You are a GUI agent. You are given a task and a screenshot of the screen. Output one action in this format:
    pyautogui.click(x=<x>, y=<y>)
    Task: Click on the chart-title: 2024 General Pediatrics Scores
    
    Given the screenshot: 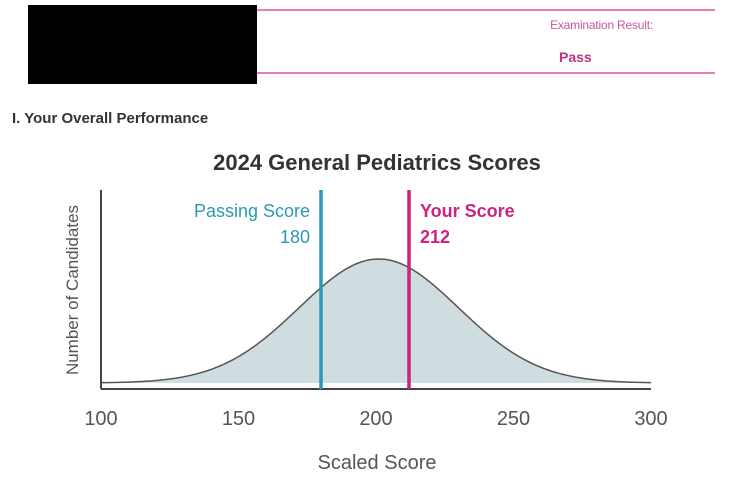 What is the action you would take?
    pyautogui.click(x=377, y=162)
    